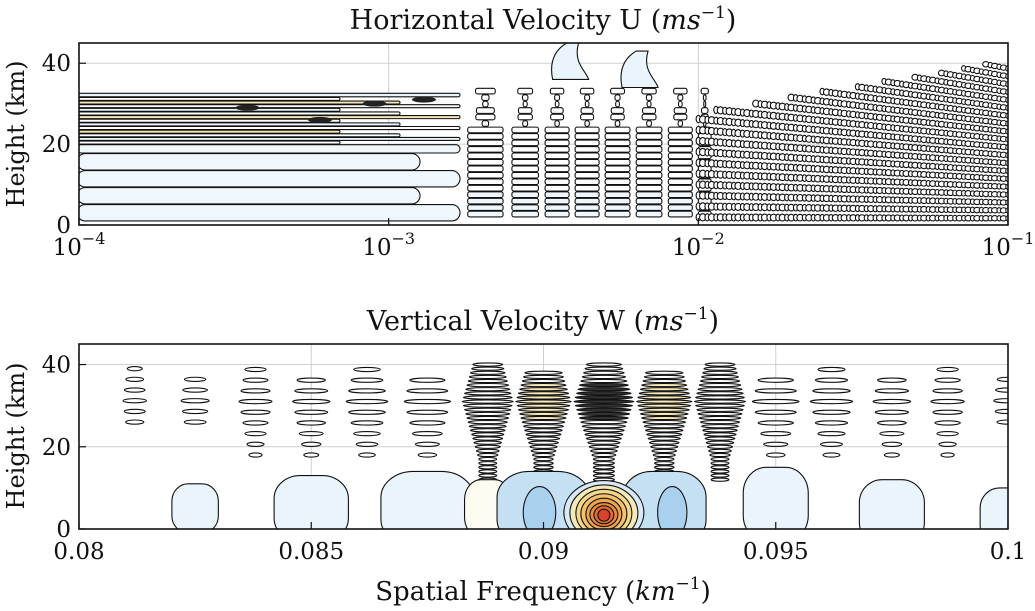  What do you see at coordinates (79, 245) in the screenshot?
I see `u-xtick-label-0: 10⁻⁴` at bounding box center [79, 245].